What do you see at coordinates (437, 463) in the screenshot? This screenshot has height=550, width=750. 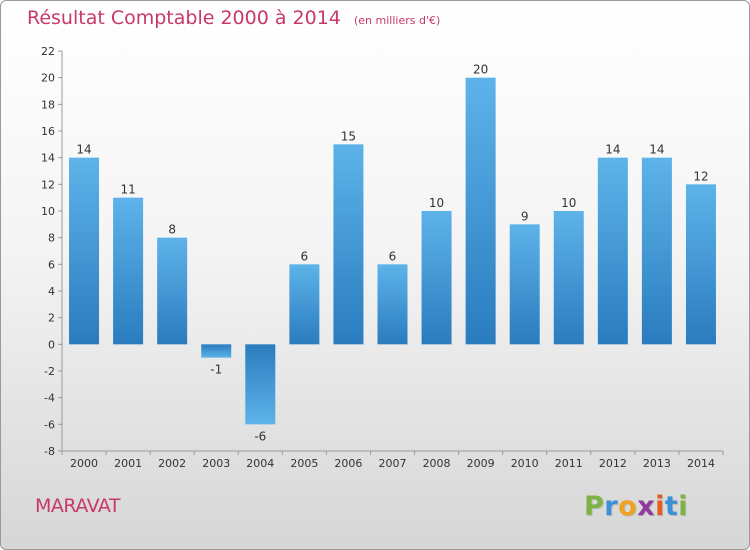 I see `x-tick-label-2008: 2008` at bounding box center [437, 463].